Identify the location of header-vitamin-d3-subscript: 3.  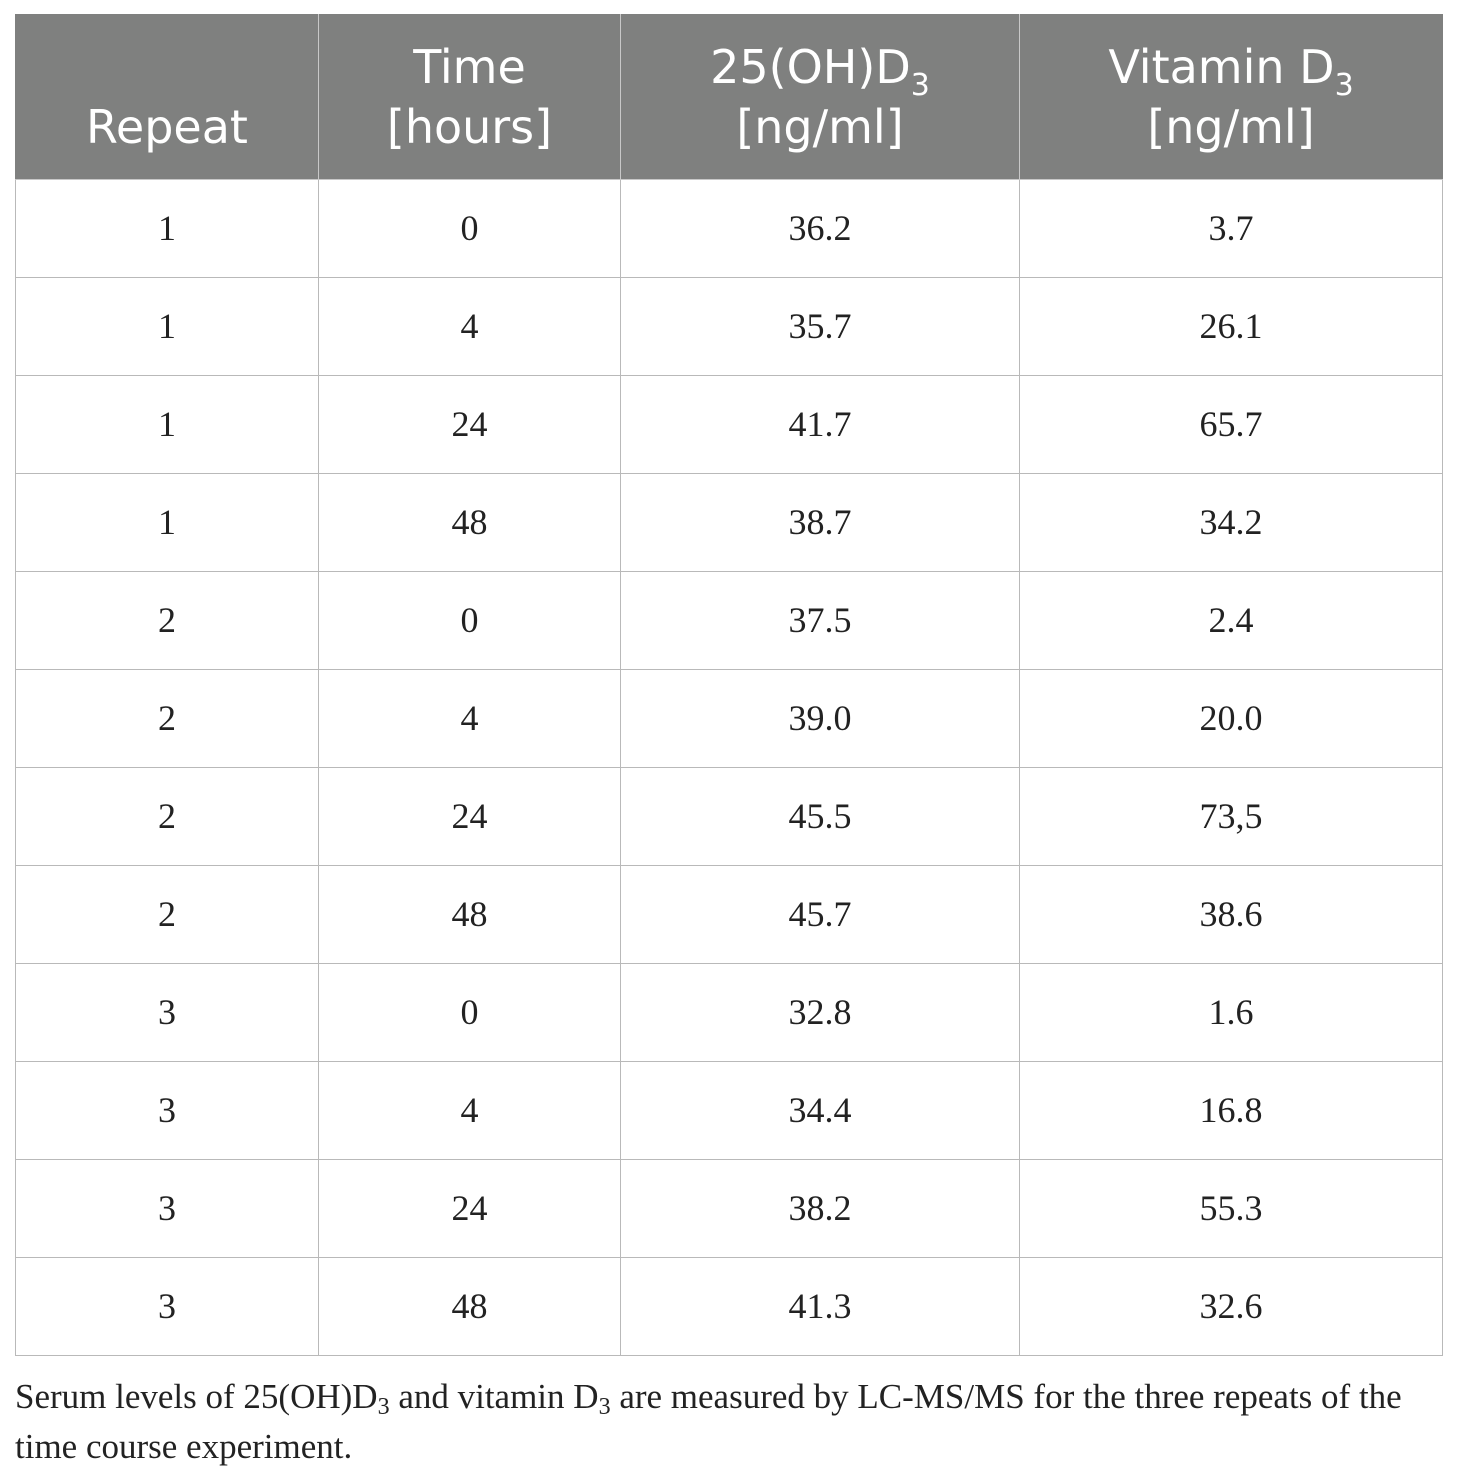
(1344, 85).